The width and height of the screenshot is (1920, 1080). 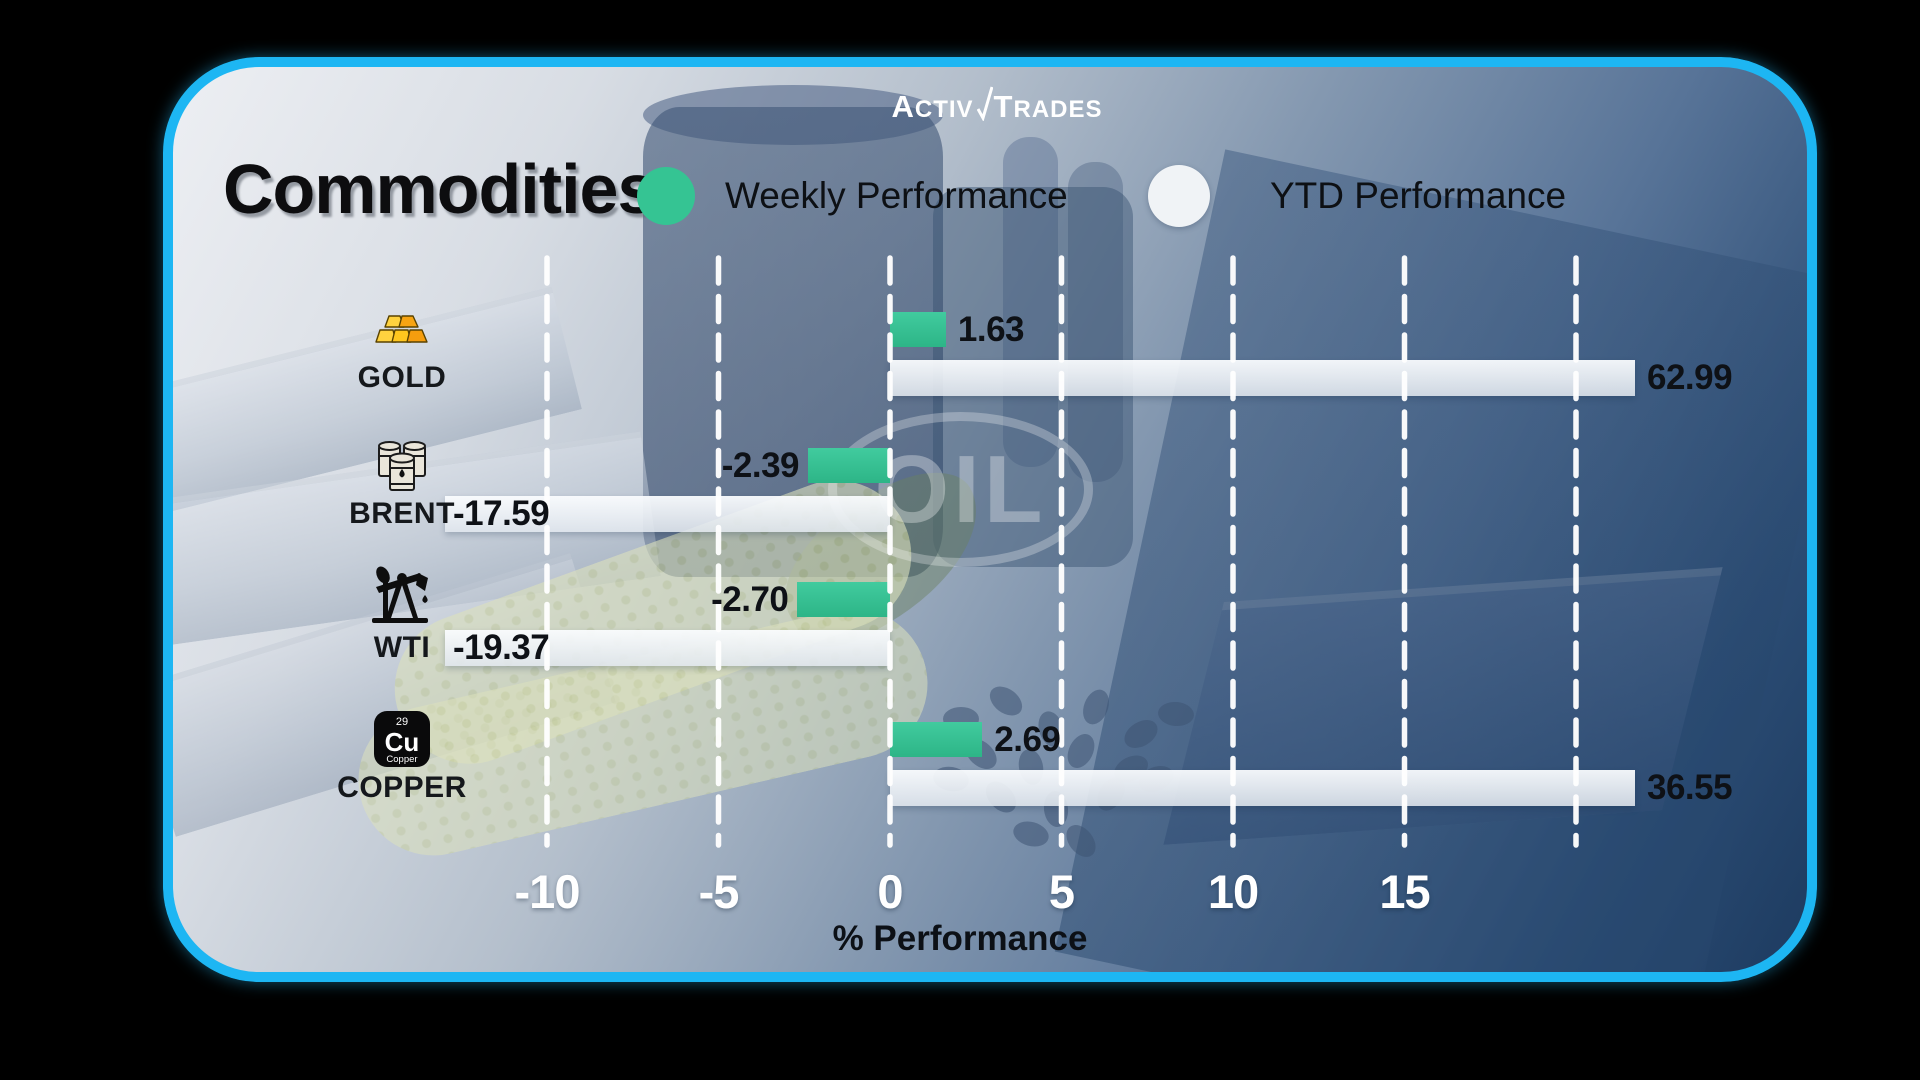 What do you see at coordinates (760, 465) in the screenshot?
I see `weekly-value-label: -2.39` at bounding box center [760, 465].